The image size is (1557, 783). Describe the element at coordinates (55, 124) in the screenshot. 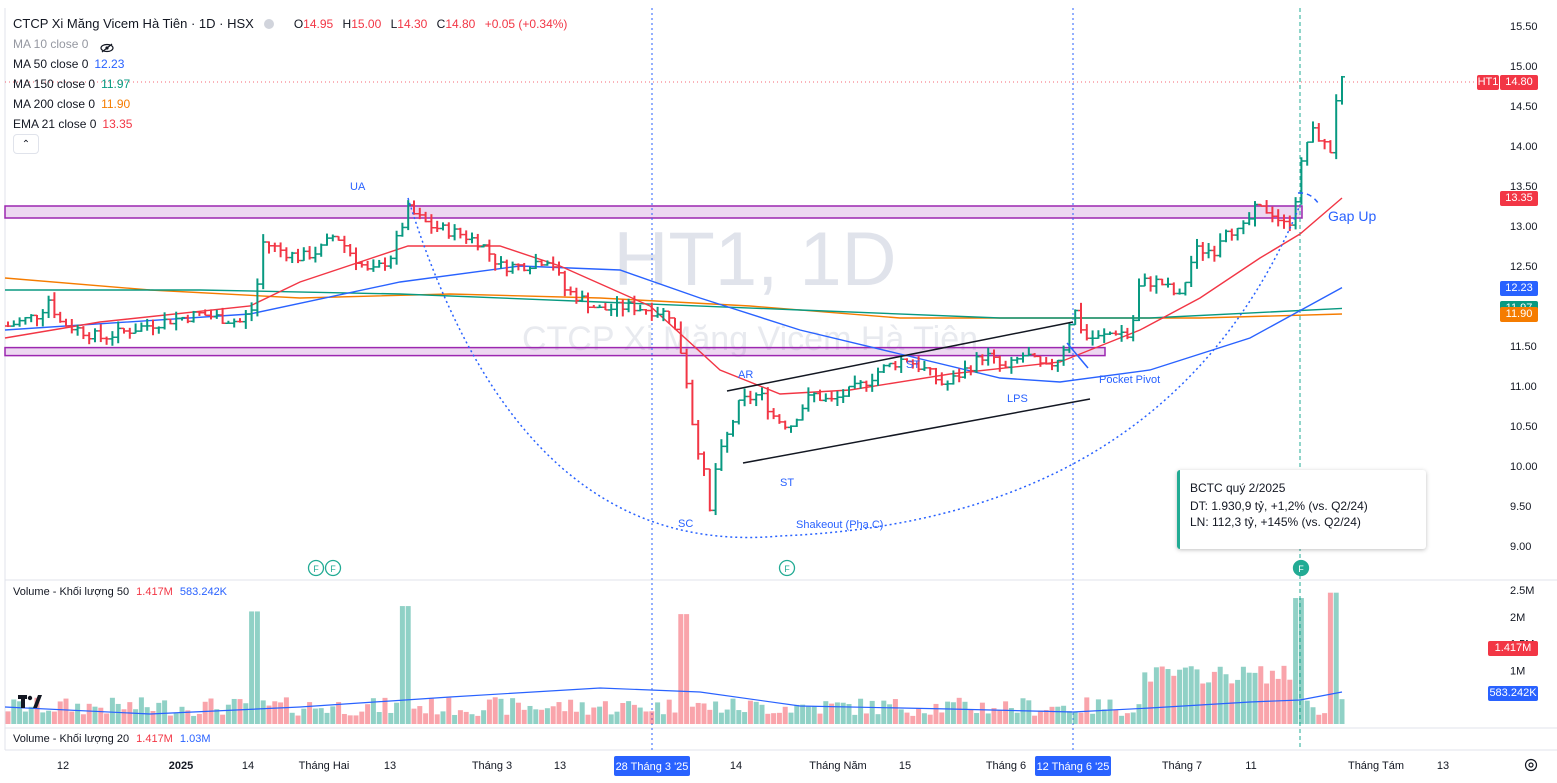

I see `indicator-name: EMA 21 close 0` at that location.